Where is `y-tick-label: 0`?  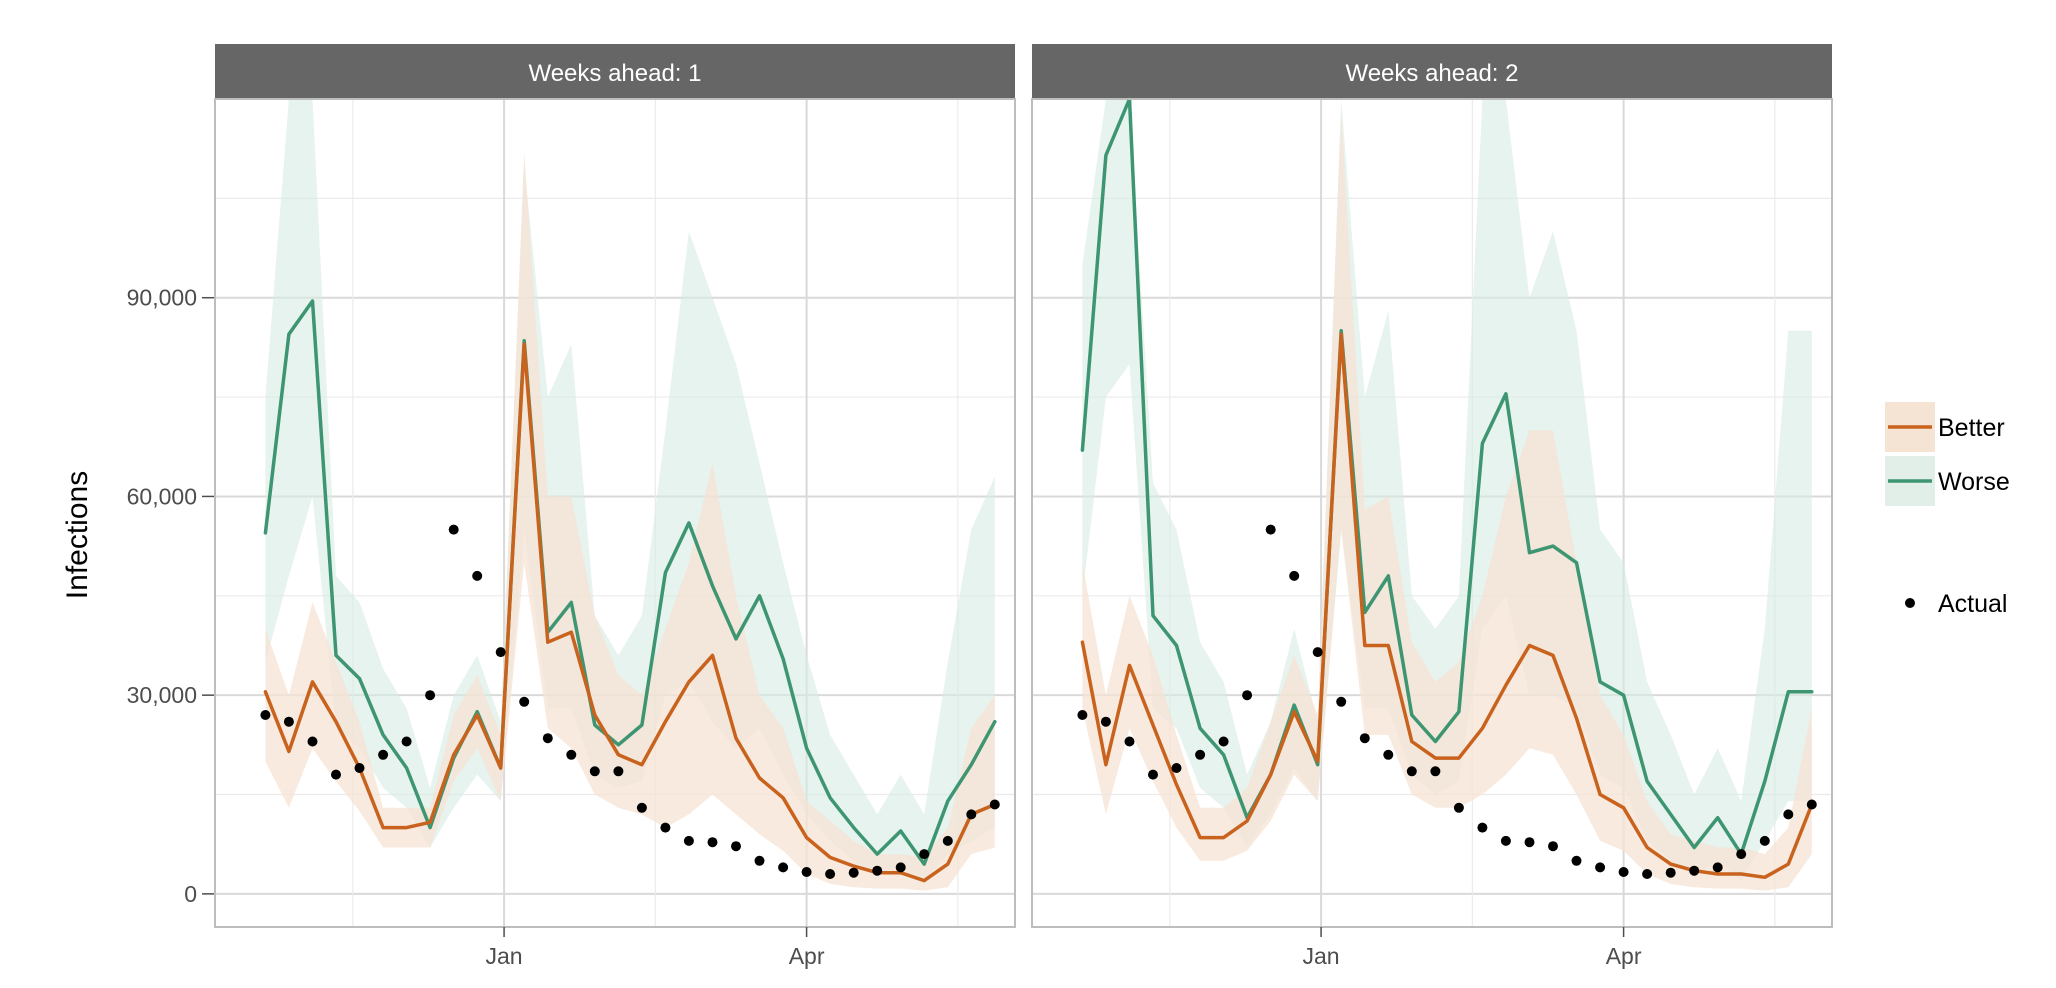
y-tick-label: 0 is located at coordinates (190, 894).